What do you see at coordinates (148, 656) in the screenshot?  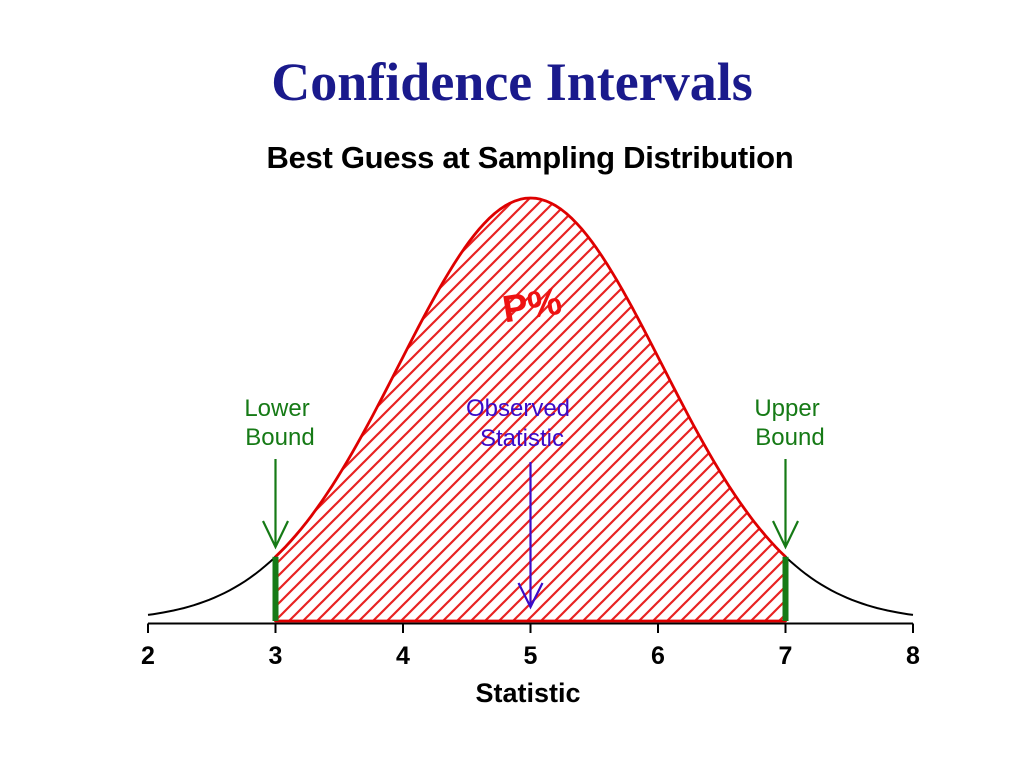 I see `x-tick-label: 2` at bounding box center [148, 656].